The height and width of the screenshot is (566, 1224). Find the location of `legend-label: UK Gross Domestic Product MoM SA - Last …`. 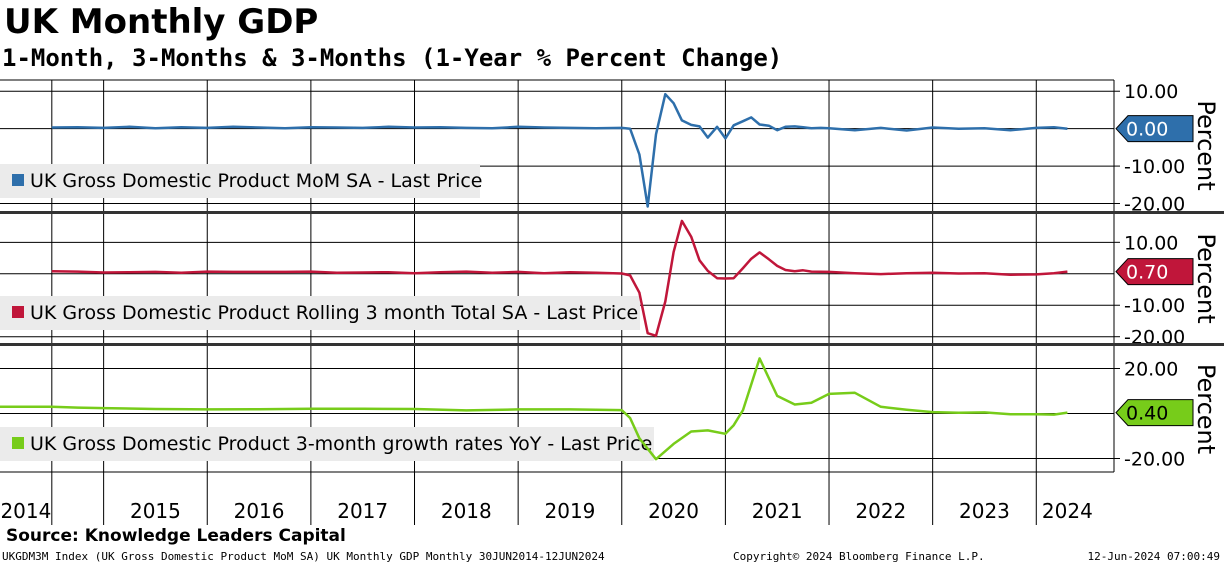

legend-label: UK Gross Domestic Product MoM SA - Last … is located at coordinates (256, 181).